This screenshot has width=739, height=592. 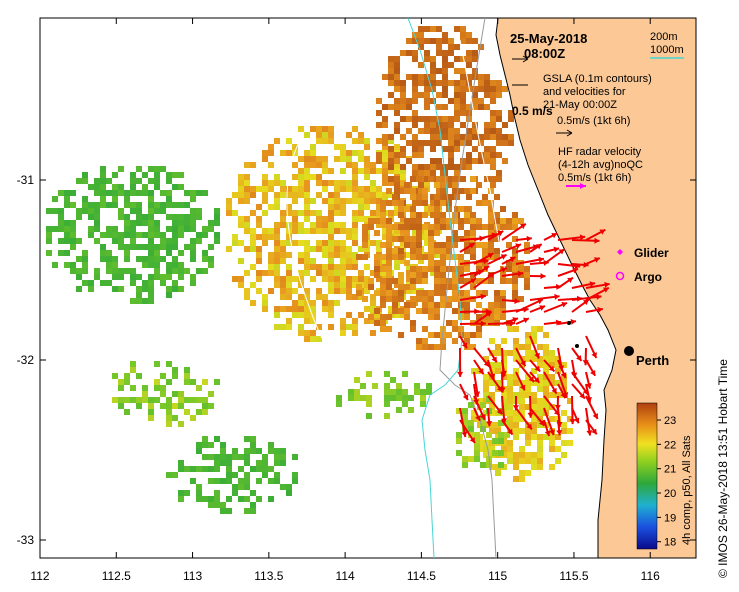 What do you see at coordinates (421, 576) in the screenshot?
I see `x-tick-label: 114.5` at bounding box center [421, 576].